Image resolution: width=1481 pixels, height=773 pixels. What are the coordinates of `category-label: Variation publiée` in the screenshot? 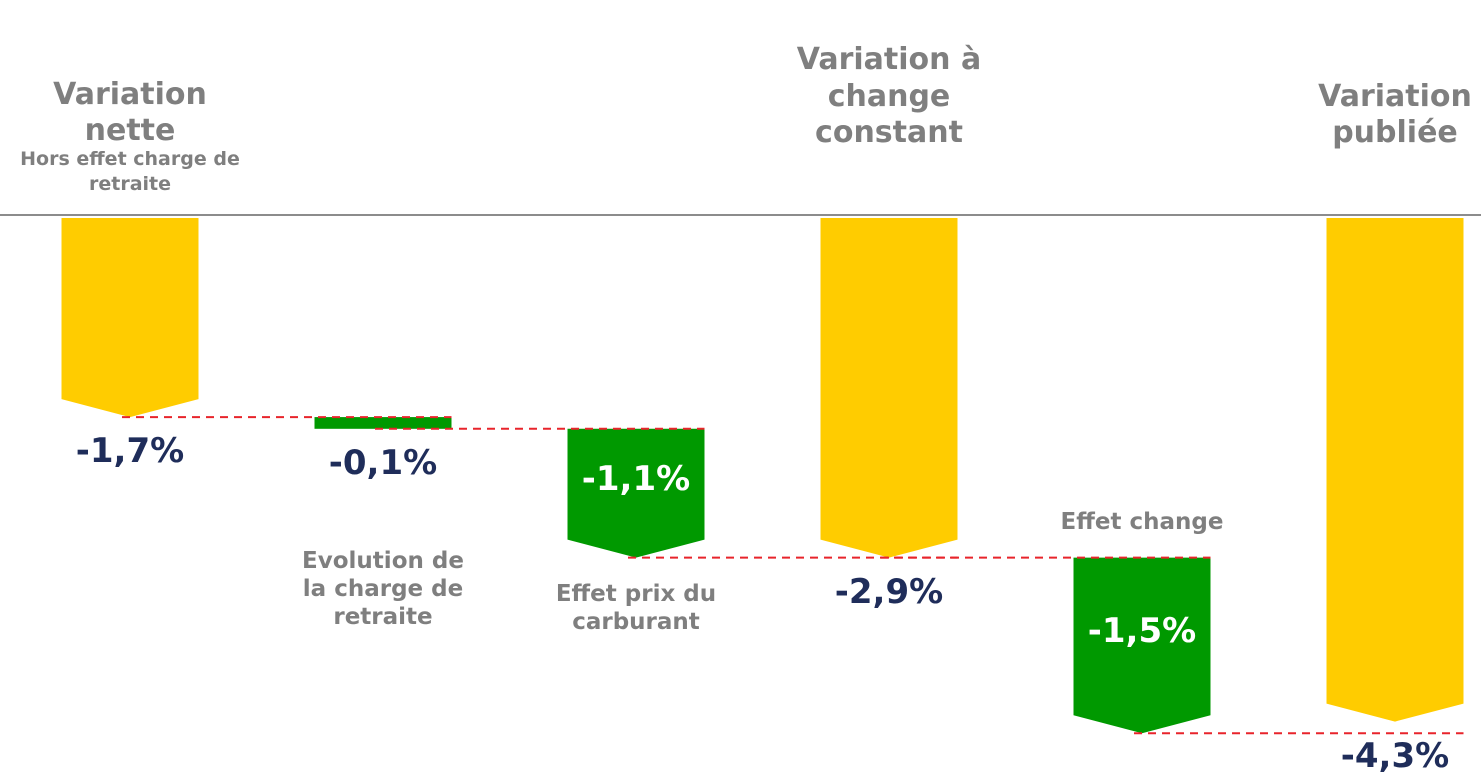 It's located at (1395, 114).